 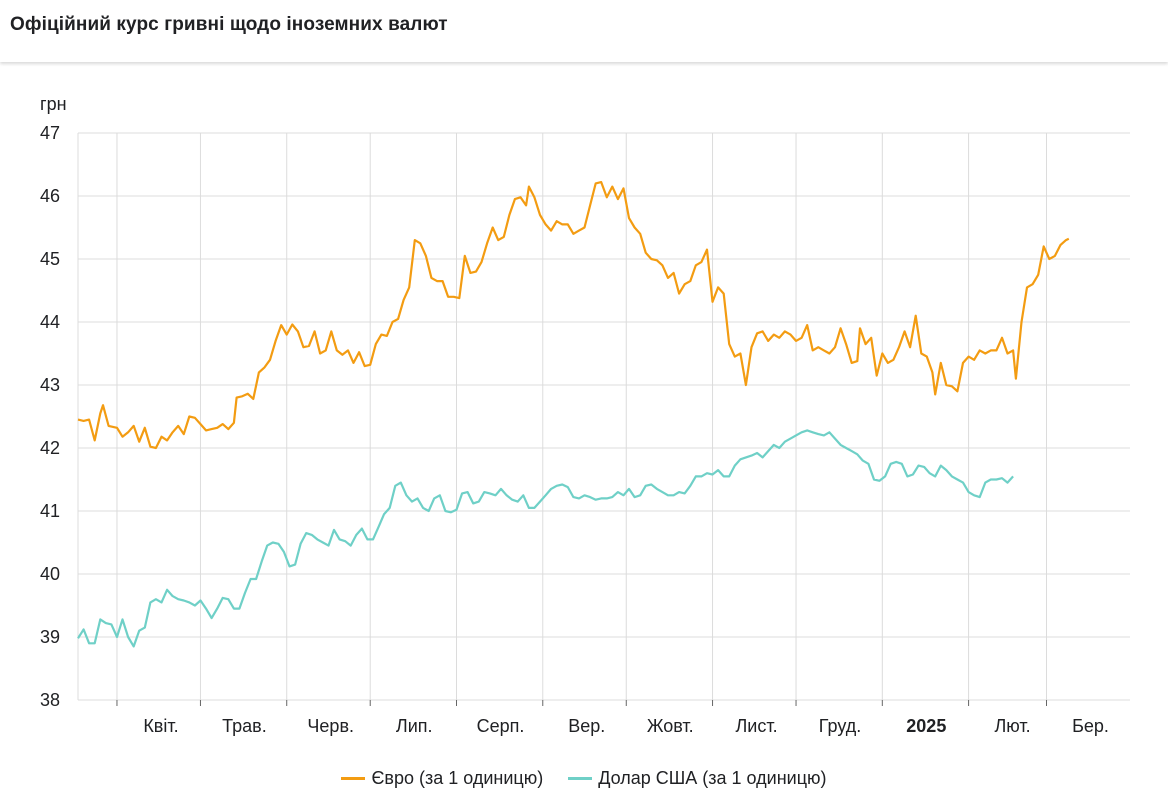 I want to click on y-tick-label: 43, so click(x=50, y=385).